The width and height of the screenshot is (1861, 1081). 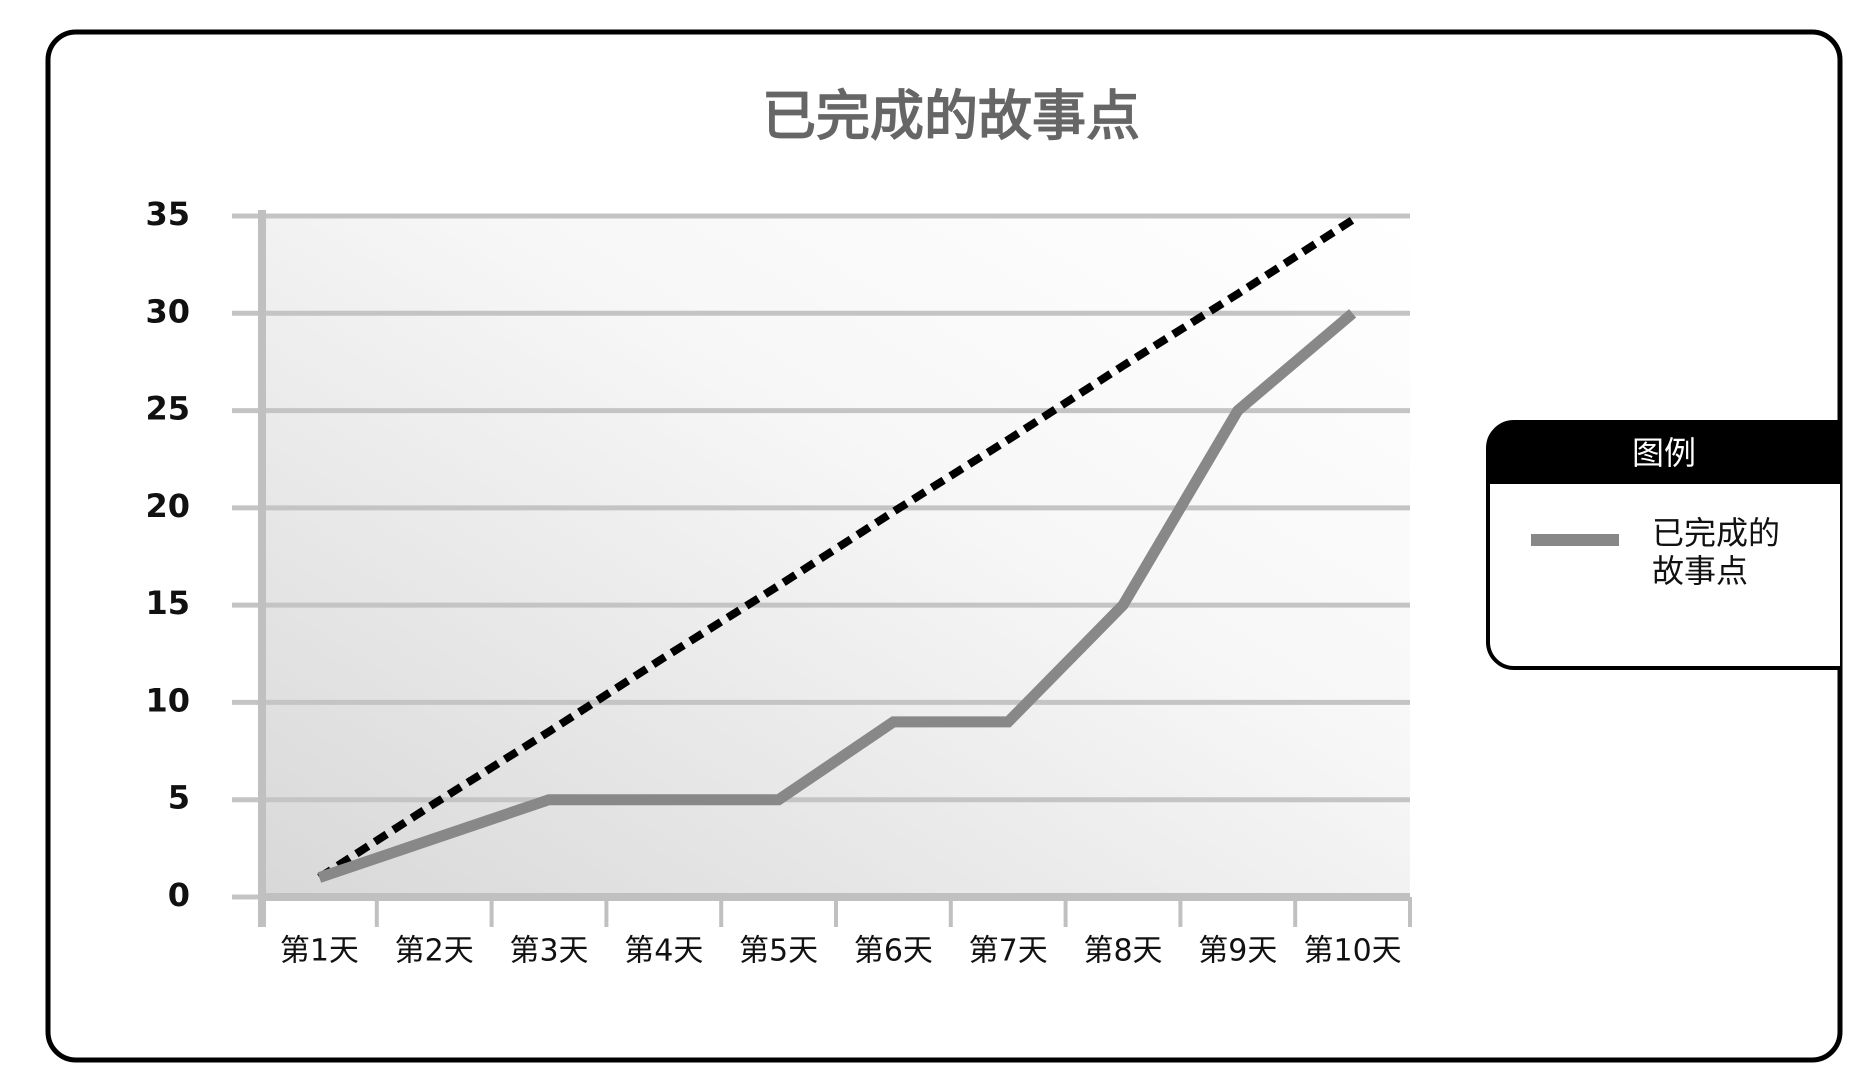 I want to click on y-tick-label: 5, so click(x=179, y=798).